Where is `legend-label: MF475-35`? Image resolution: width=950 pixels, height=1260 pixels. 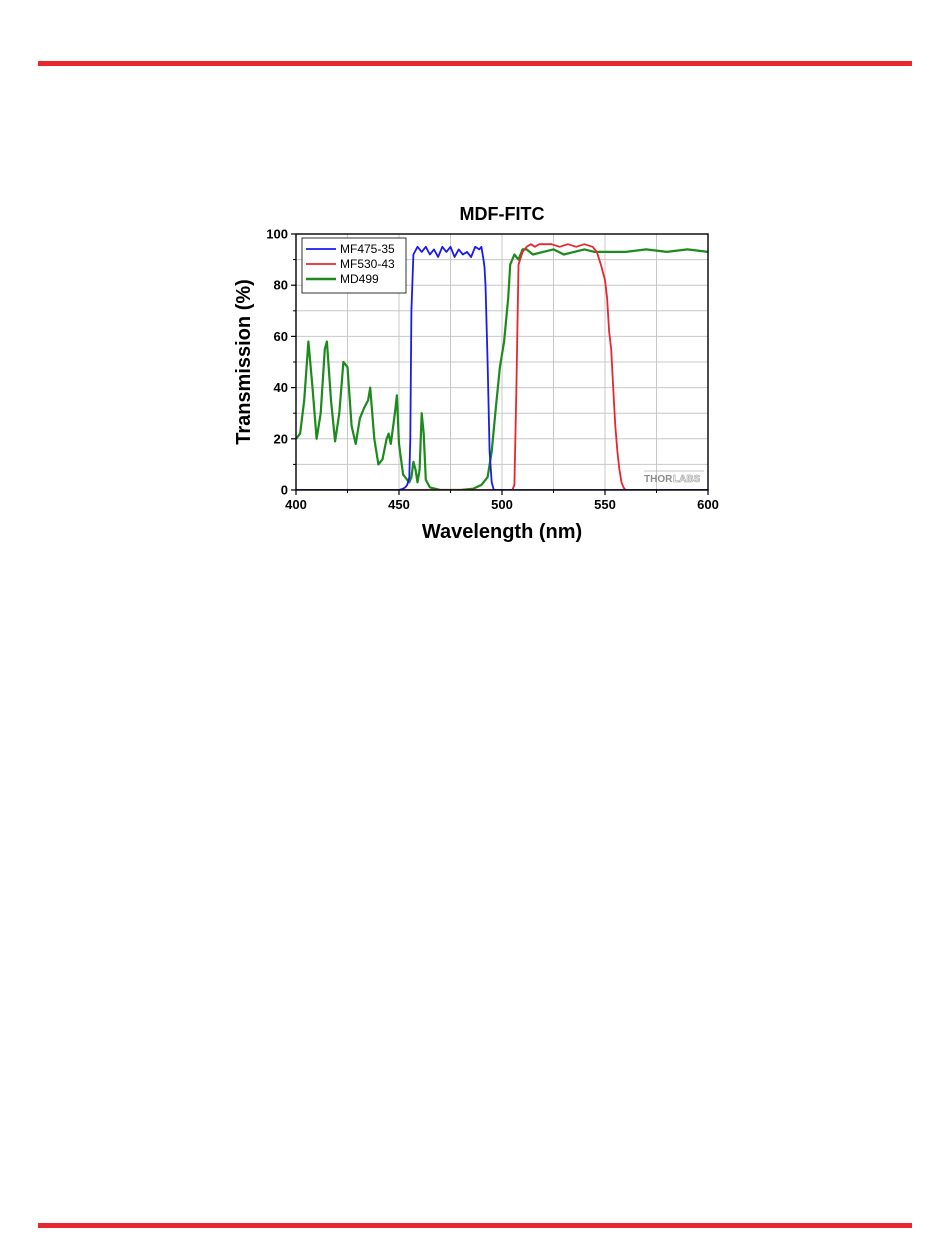
legend-label: MF475-35 is located at coordinates (367, 249).